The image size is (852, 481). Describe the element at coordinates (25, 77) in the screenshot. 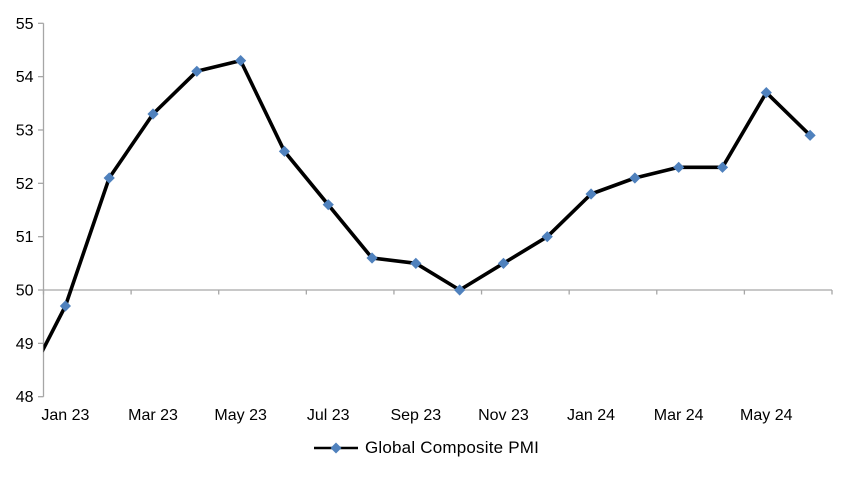

I see `y-tick-label: 54` at that location.